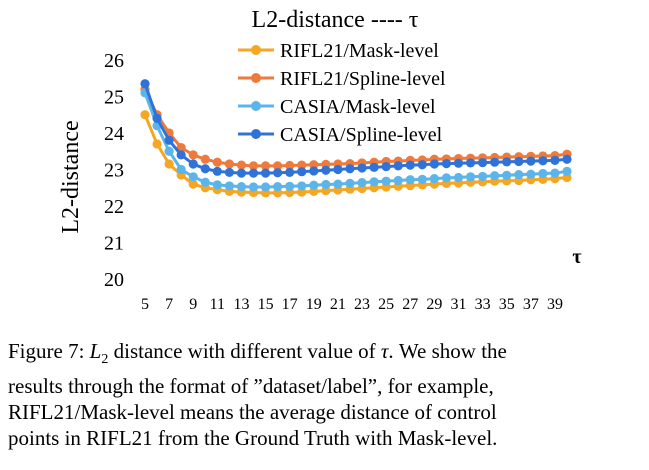 Image resolution: width=649 pixels, height=470 pixels. I want to click on y-tick-label: 21, so click(114, 244).